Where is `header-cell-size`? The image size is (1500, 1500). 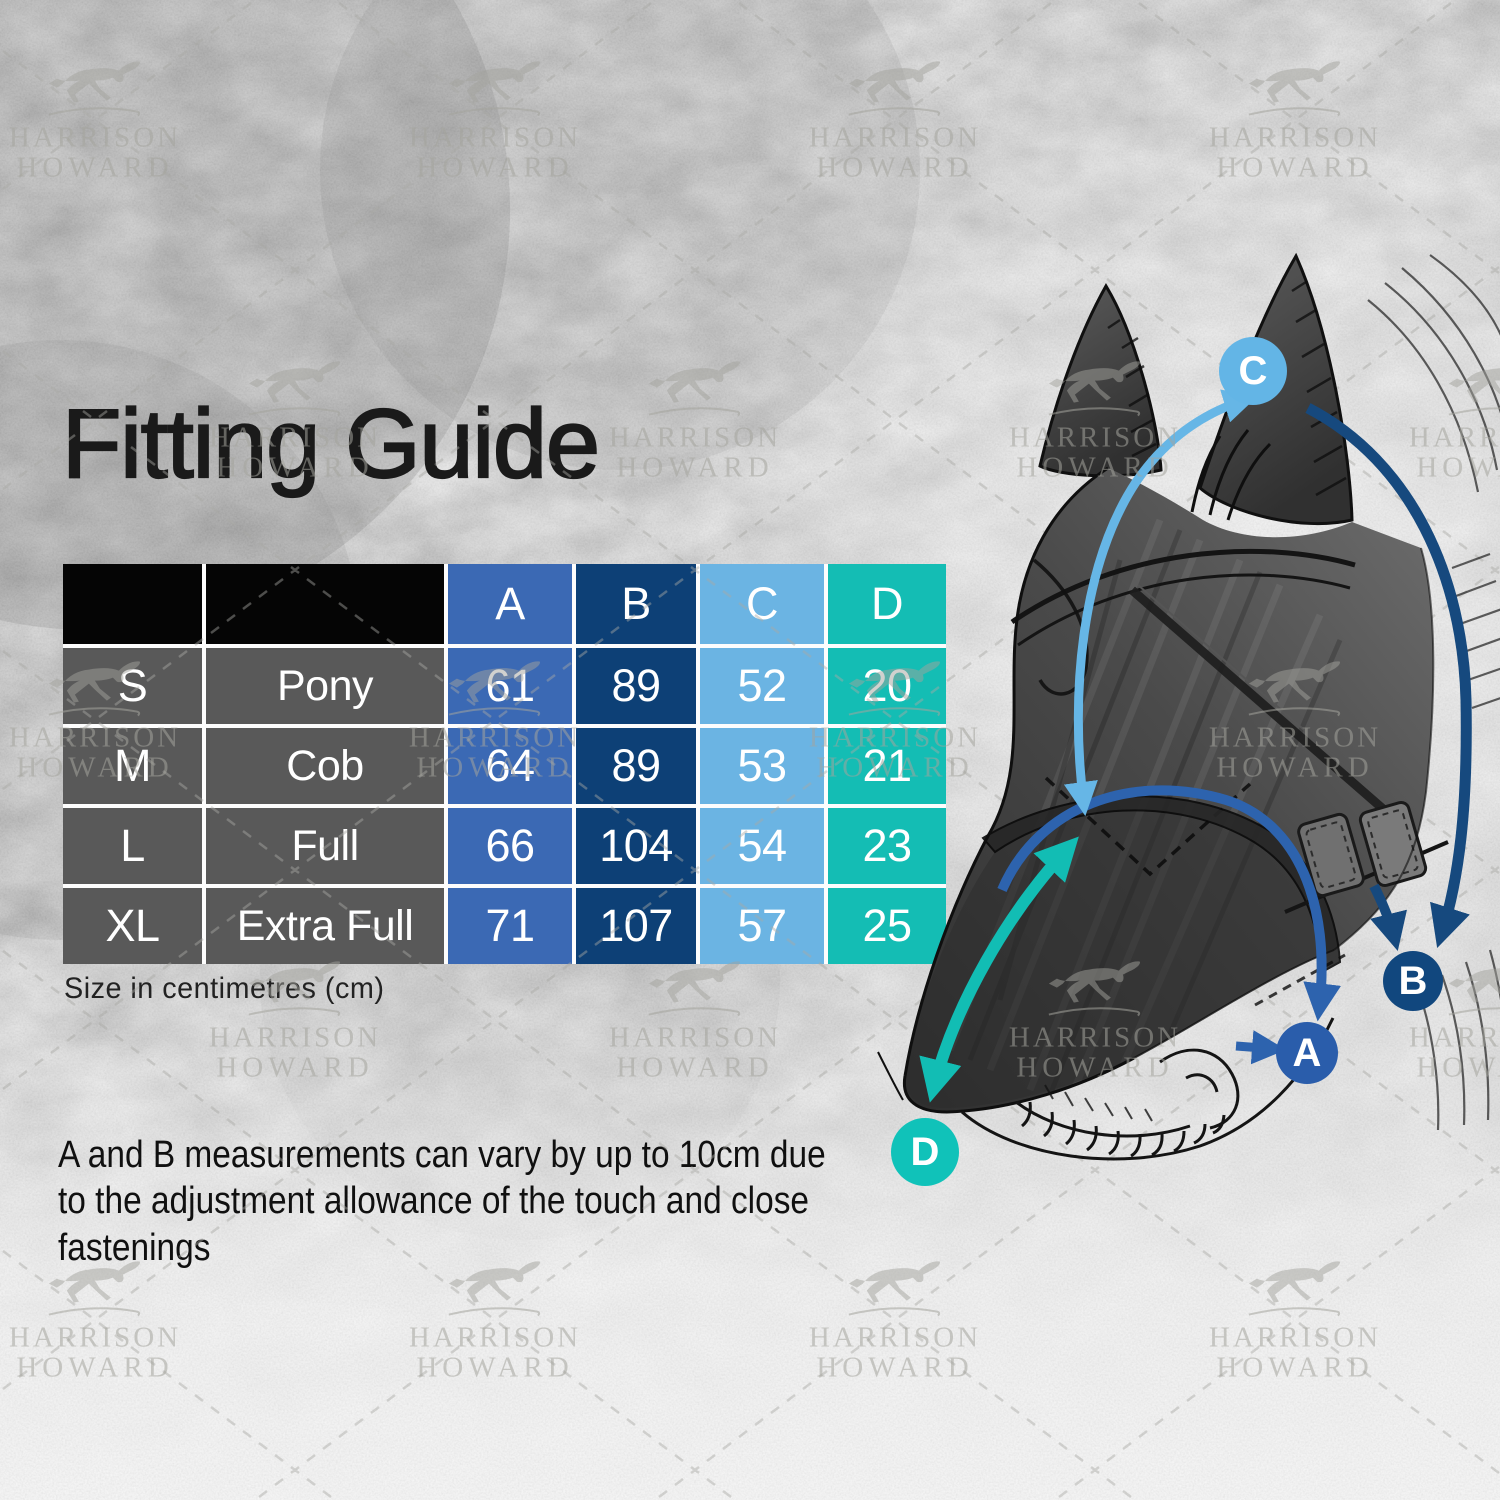
header-cell-size is located at coordinates (132, 604).